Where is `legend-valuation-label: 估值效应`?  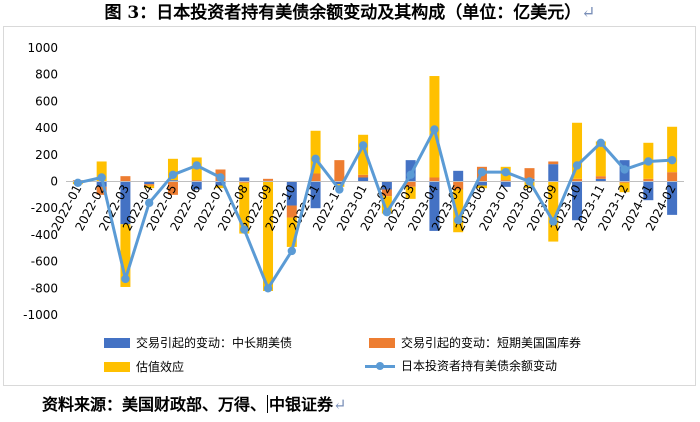 legend-valuation-label: 估值效应 is located at coordinates (160, 367).